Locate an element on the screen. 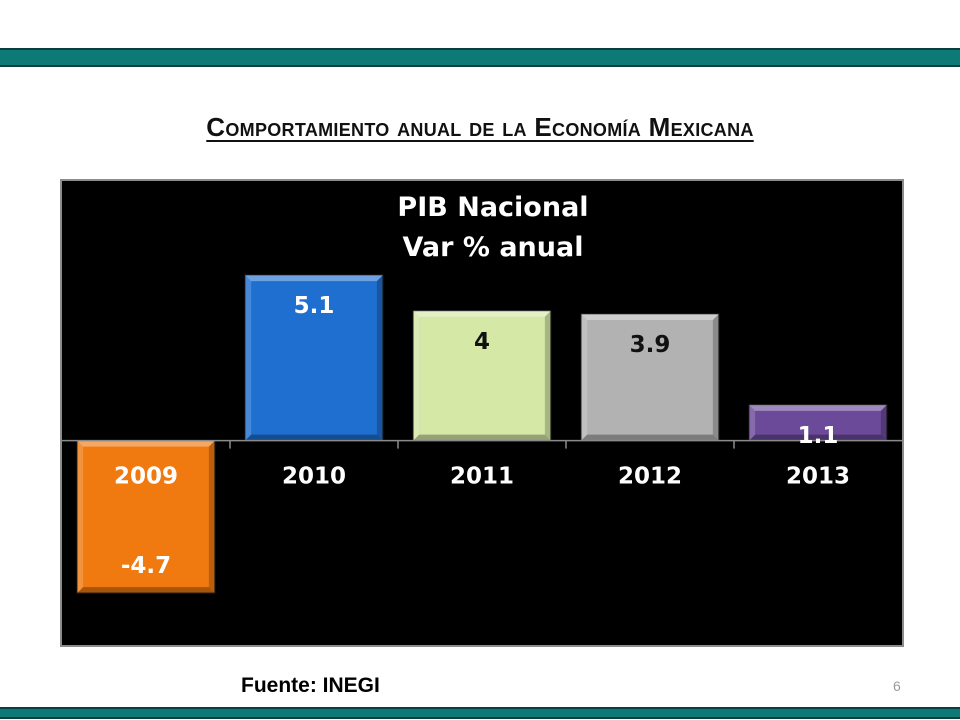  bar-2013 is located at coordinates (818, 423).